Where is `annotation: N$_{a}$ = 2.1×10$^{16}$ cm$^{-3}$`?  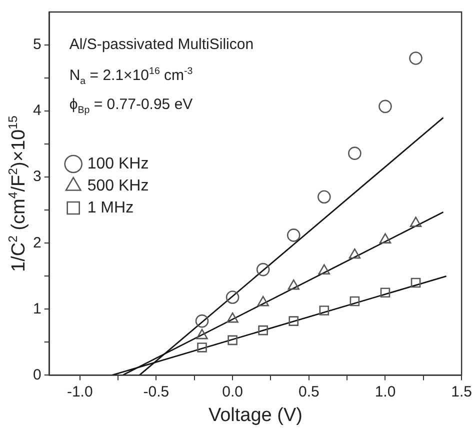
annotation: N$_{a}$ = 2.1×10$^{16}$ cm$^{-3}$ is located at coordinates (131, 76).